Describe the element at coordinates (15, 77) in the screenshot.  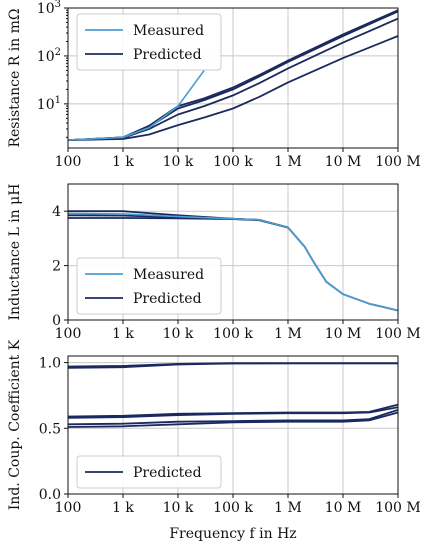
I see `y-axis-label: Resistance R in mΩ` at that location.